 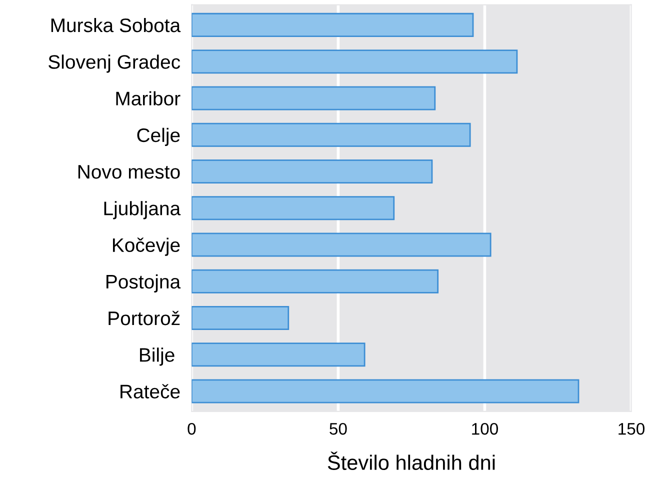 What do you see at coordinates (143, 283) in the screenshot?
I see `y-tick-label: Postojna` at bounding box center [143, 283].